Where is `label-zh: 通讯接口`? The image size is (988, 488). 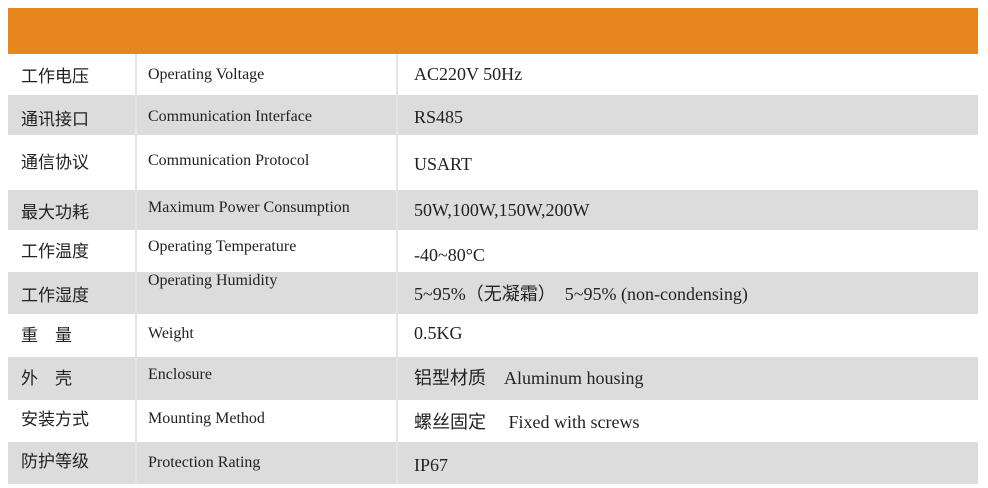
label-zh: 通讯接口 is located at coordinates (55, 119).